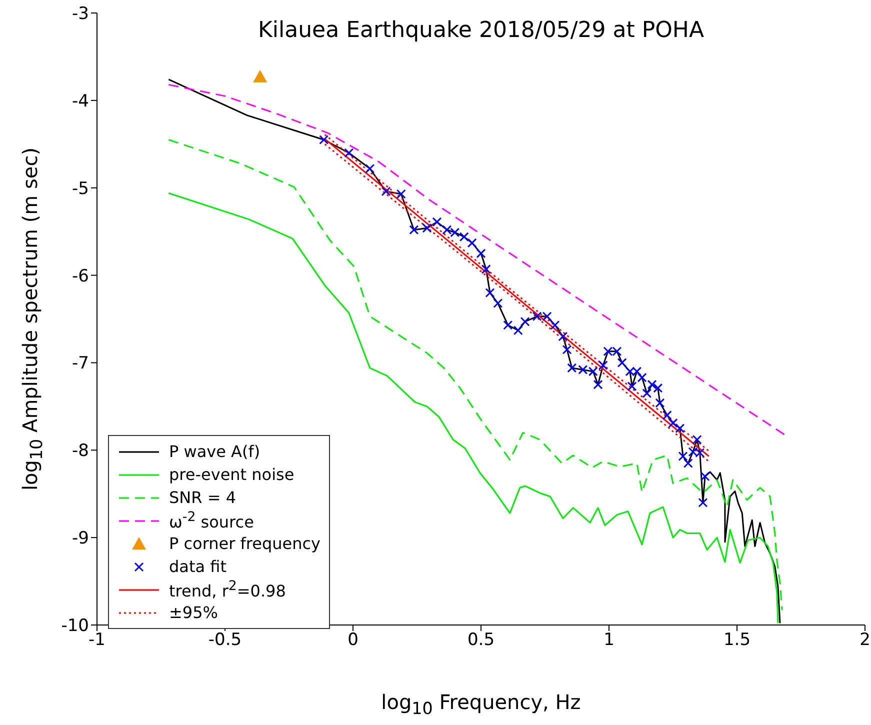  What do you see at coordinates (609, 640) in the screenshot?
I see `x-tick-label: 1` at bounding box center [609, 640].